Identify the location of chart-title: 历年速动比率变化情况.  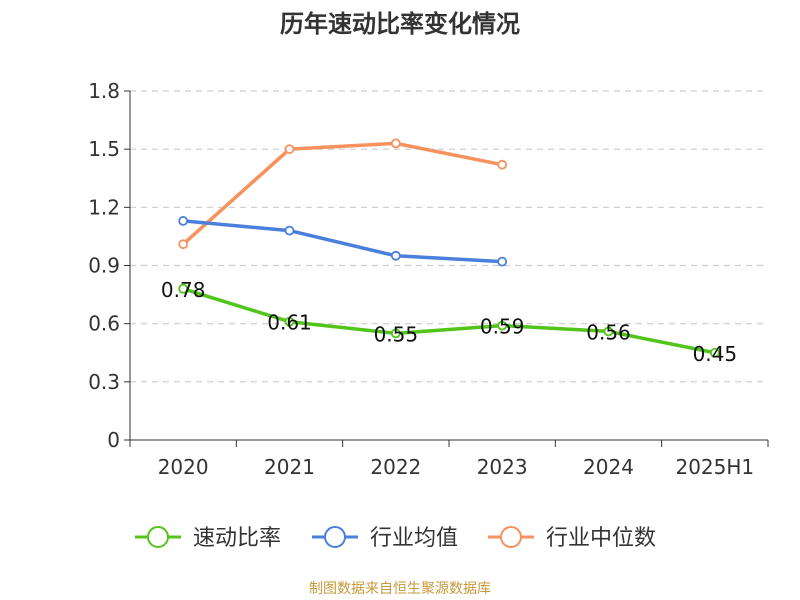
(400, 24).